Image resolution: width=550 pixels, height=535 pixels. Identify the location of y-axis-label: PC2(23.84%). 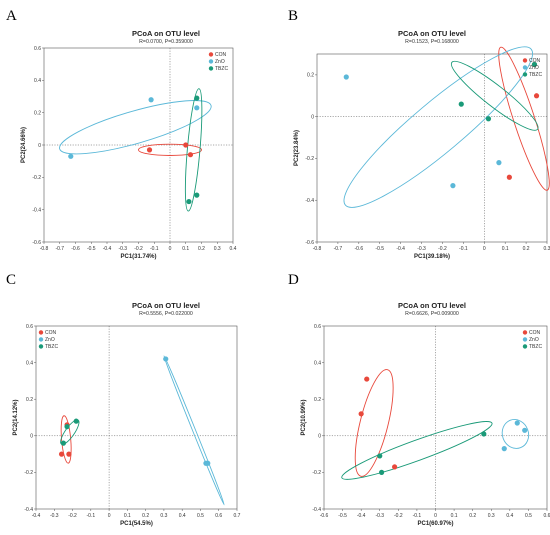
(297, 148).